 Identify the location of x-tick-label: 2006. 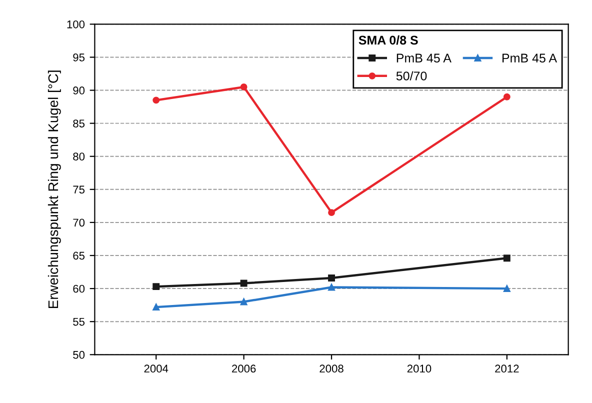
(244, 368).